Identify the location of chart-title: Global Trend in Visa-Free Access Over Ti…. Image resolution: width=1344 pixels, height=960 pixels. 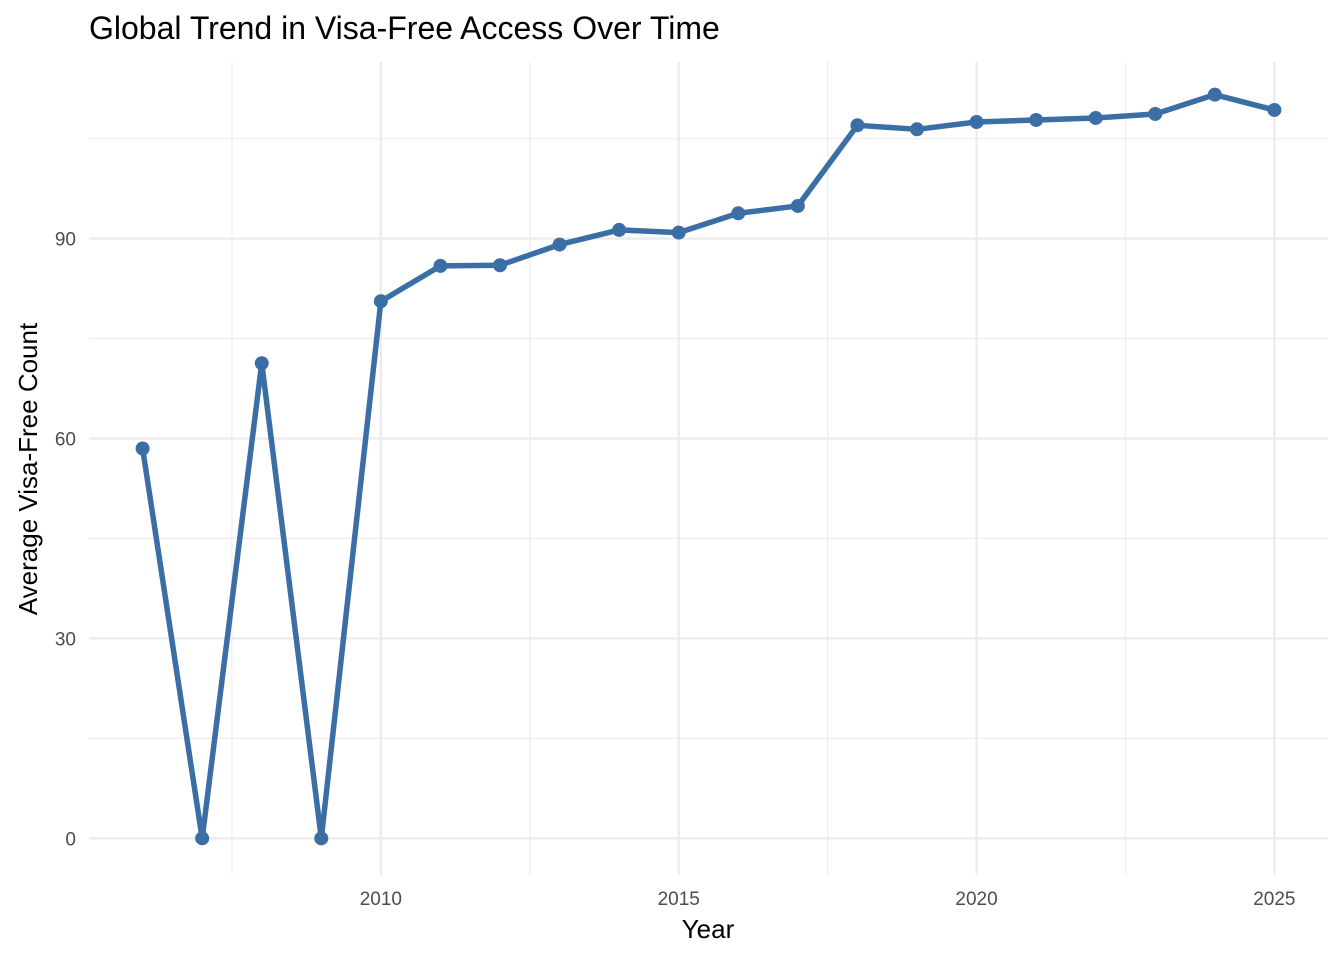
(404, 28).